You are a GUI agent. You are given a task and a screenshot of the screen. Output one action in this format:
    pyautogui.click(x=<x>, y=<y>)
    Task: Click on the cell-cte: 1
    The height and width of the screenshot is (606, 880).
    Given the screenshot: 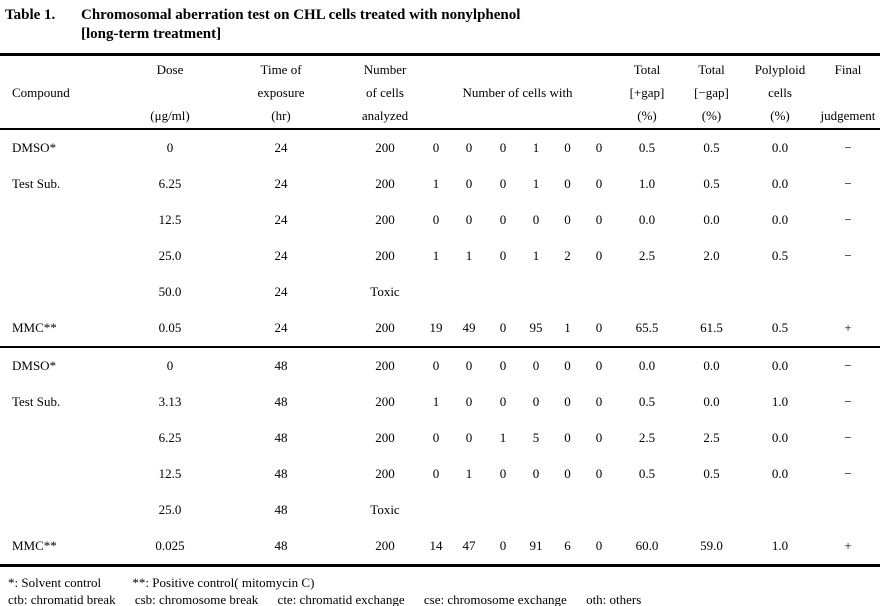 What is the action you would take?
    pyautogui.click(x=536, y=147)
    